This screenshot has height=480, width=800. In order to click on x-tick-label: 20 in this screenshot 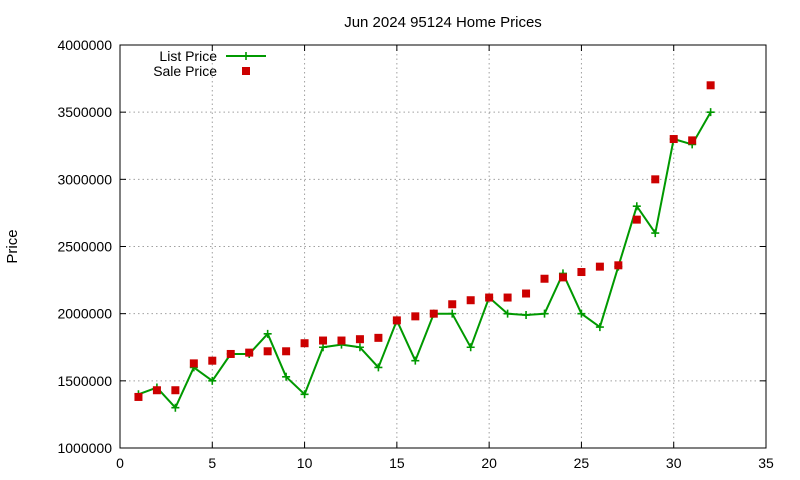, I will do `click(489, 463)`.